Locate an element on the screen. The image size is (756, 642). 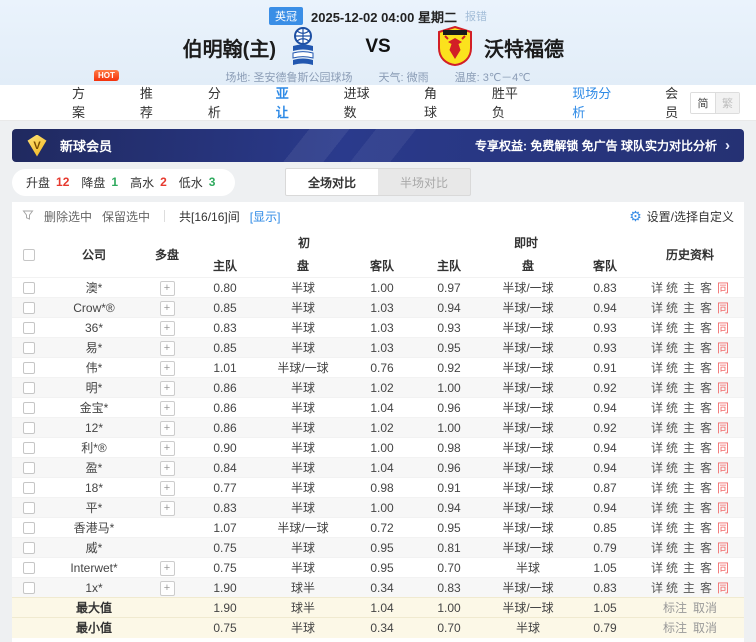
company-name: Crow*® is located at coordinates (94, 307).